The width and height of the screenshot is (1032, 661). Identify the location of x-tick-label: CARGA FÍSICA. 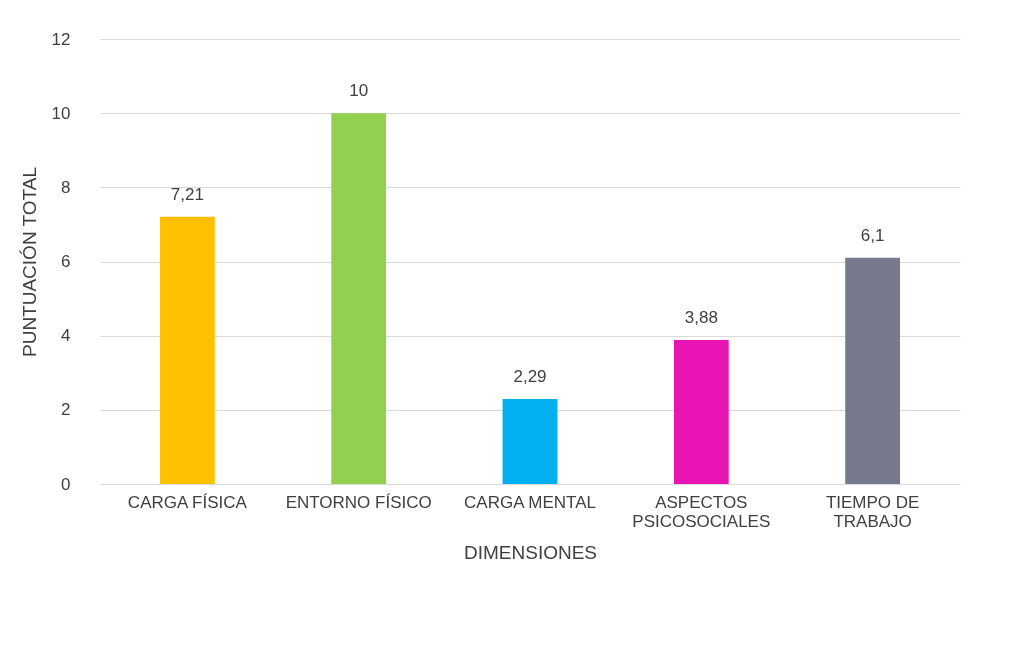
(187, 502).